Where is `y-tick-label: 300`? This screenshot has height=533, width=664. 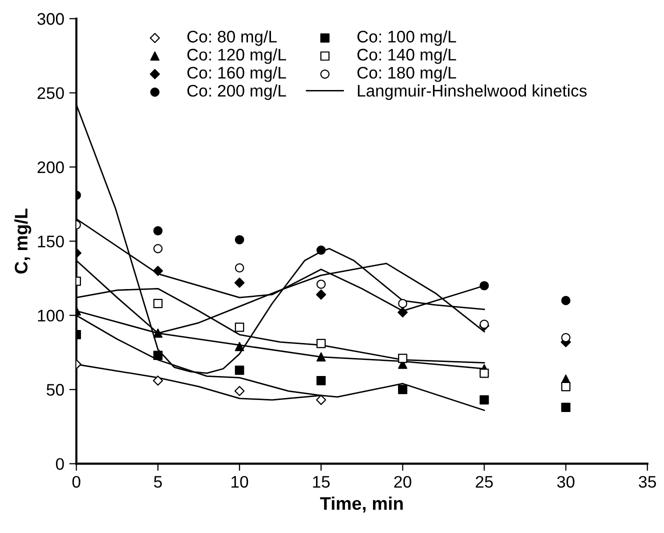 y-tick-label: 300 is located at coordinates (50, 19).